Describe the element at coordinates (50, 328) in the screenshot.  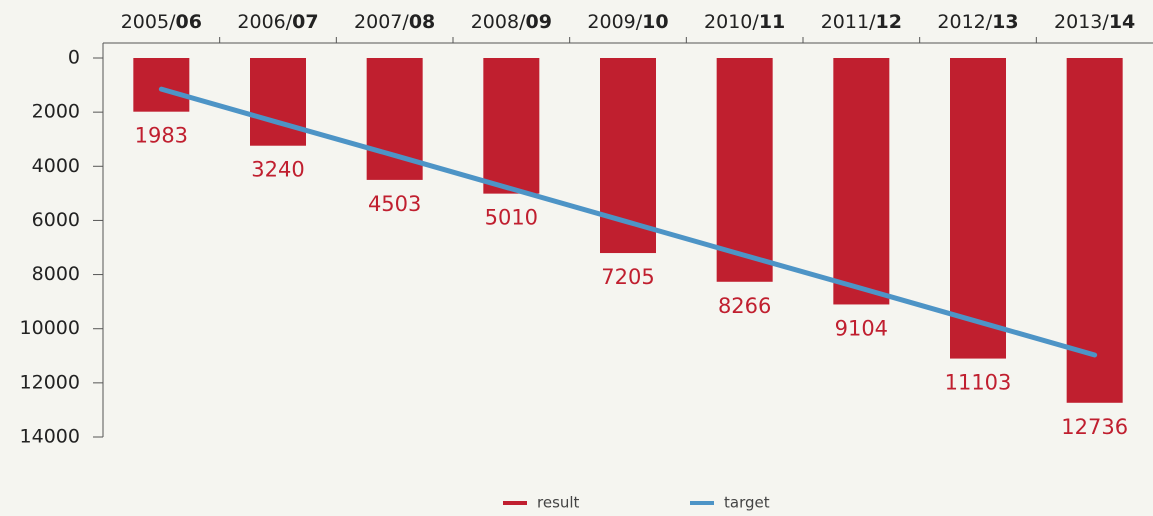
I see `y-tick-label: 10000` at that location.